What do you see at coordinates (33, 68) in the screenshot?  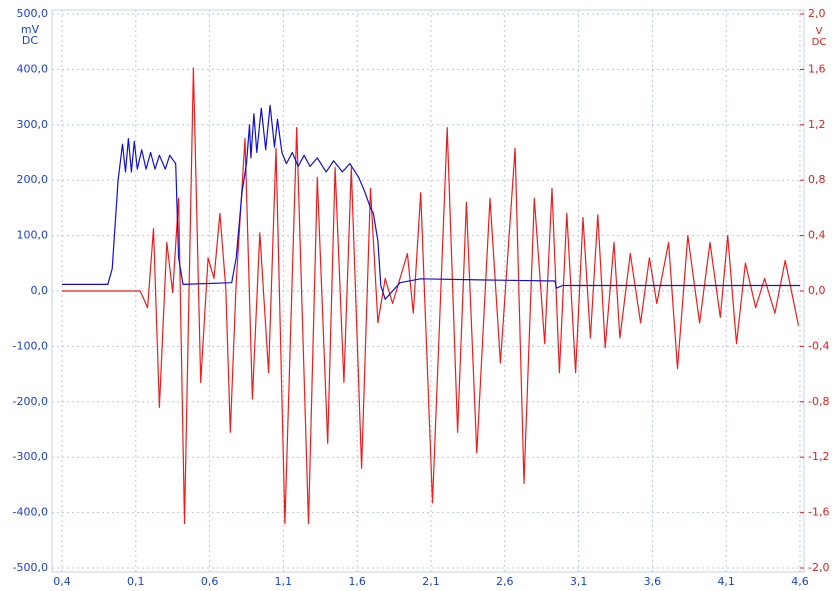 I see `y-tick-label: 400,0` at bounding box center [33, 68].